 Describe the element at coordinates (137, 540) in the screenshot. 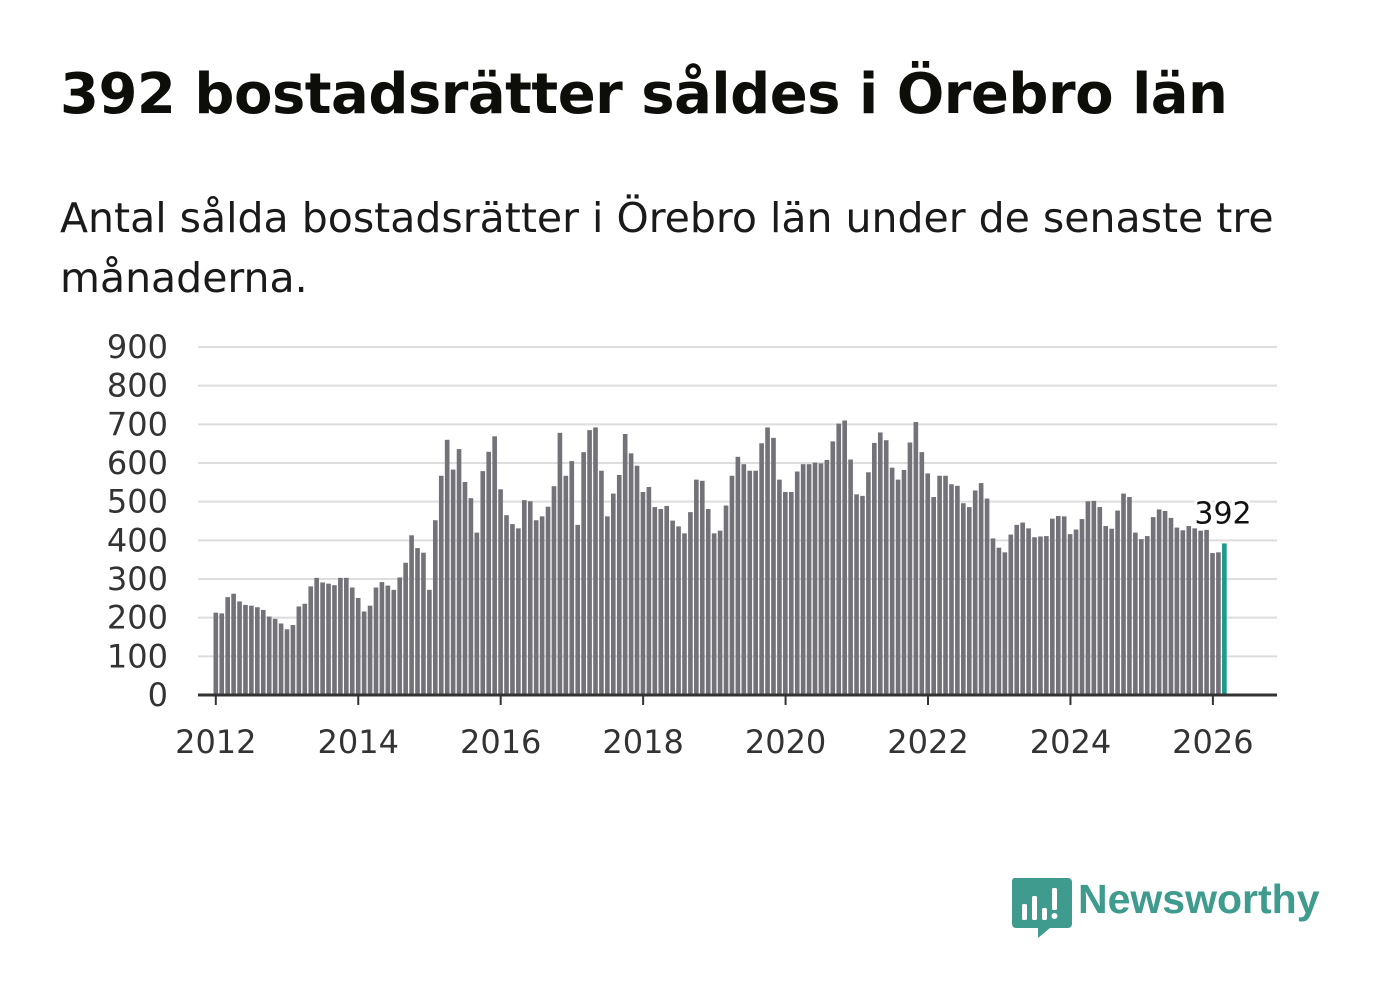

I see `y-tick-label: 400` at that location.